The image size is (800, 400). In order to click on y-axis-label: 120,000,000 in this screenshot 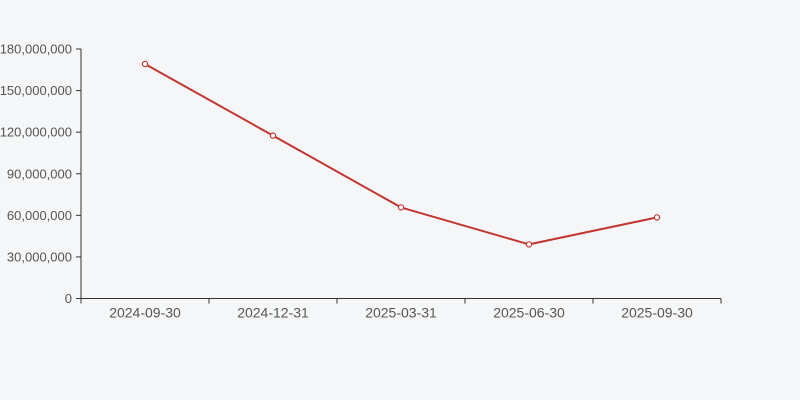, I will do `click(36, 132)`.